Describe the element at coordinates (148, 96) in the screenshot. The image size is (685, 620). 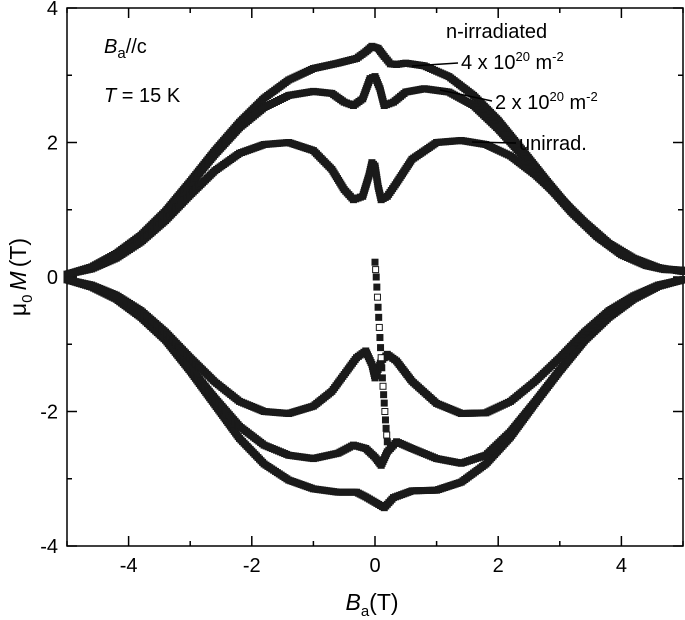
I see `temperature-rest: = 15 K` at that location.